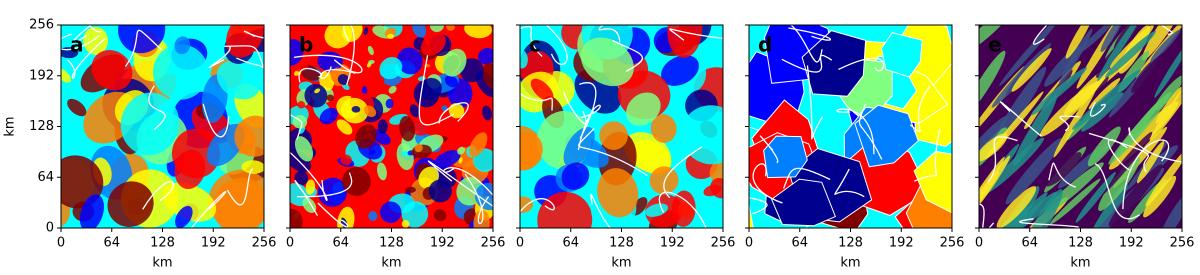  I want to click on x-axis-label: km, so click(1080, 263).